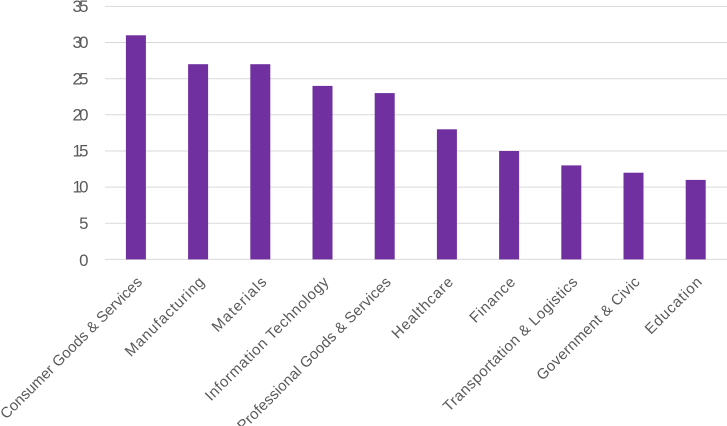 This screenshot has width=727, height=426. What do you see at coordinates (267, 338) in the screenshot?
I see `svg-text: Information Technology` at bounding box center [267, 338].